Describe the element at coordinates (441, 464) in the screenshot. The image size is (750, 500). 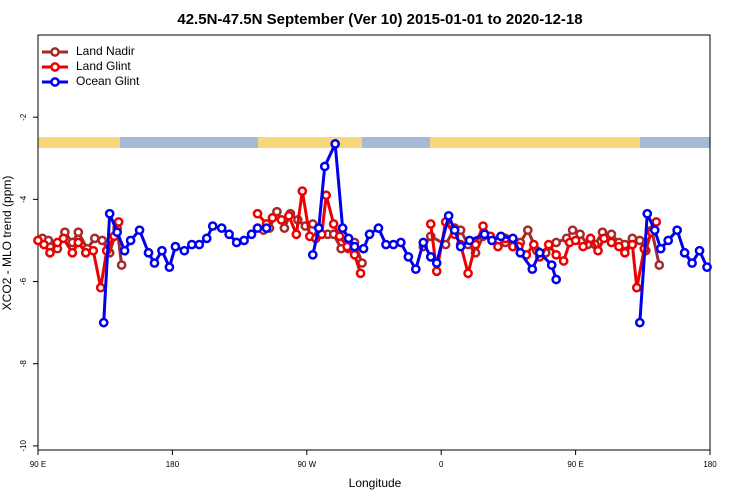
I see `x-tick-label: 0` at that location.